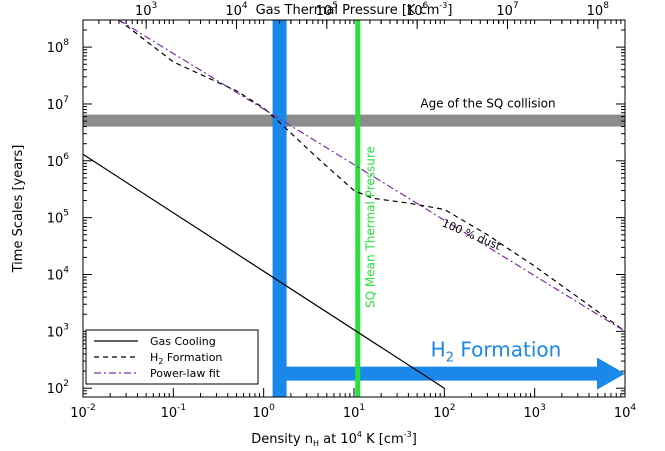 The width and height of the screenshot is (665, 451). What do you see at coordinates (444, 412) in the screenshot?
I see `x-tick-label: 10²` at bounding box center [444, 412].